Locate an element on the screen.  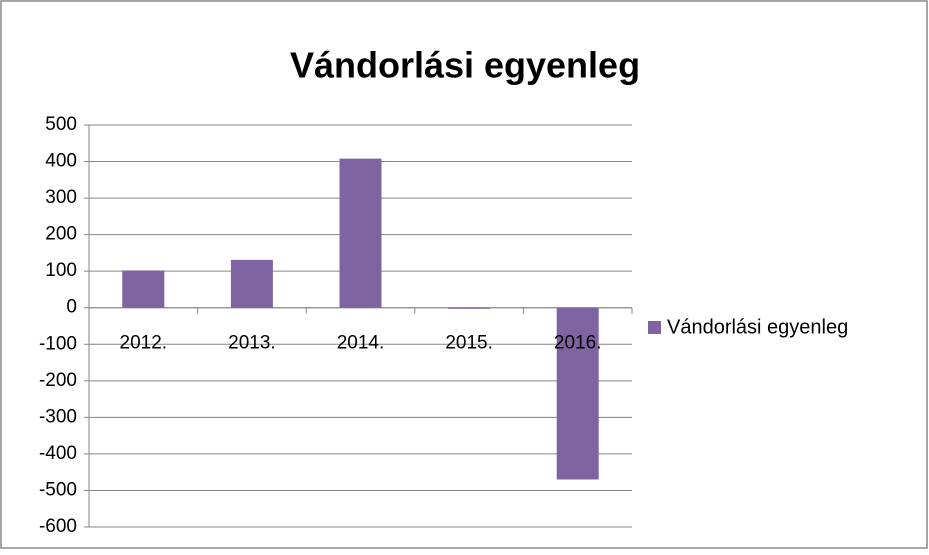
legend-swatch is located at coordinates (654, 327).